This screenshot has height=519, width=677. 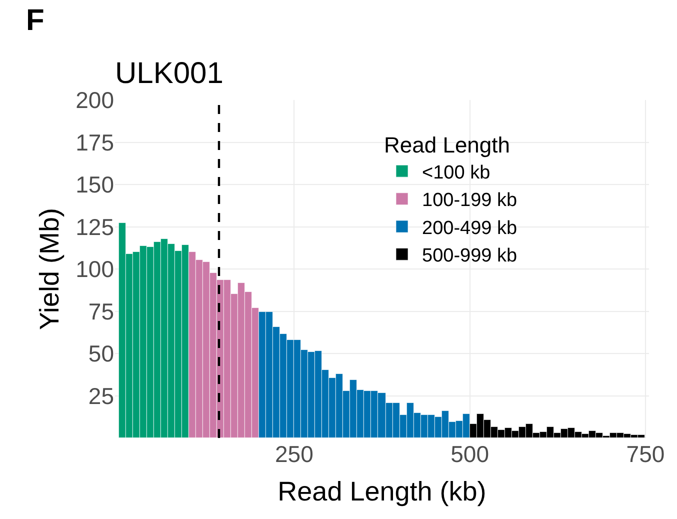 I want to click on legend-title: Read Length, so click(x=447, y=145).